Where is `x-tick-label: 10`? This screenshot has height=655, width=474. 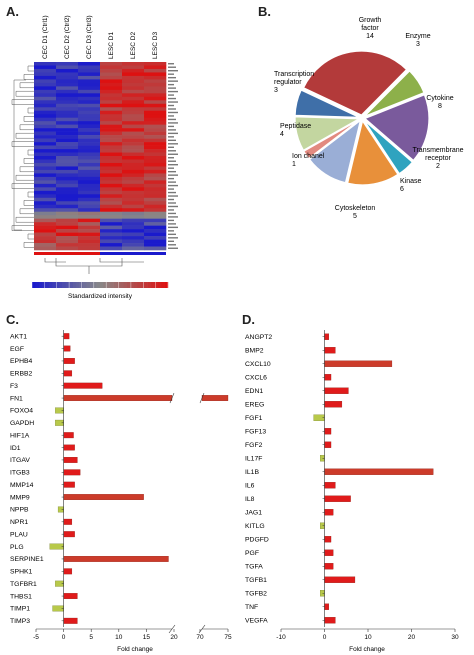
x-tick-label: 10 is located at coordinates (368, 637).